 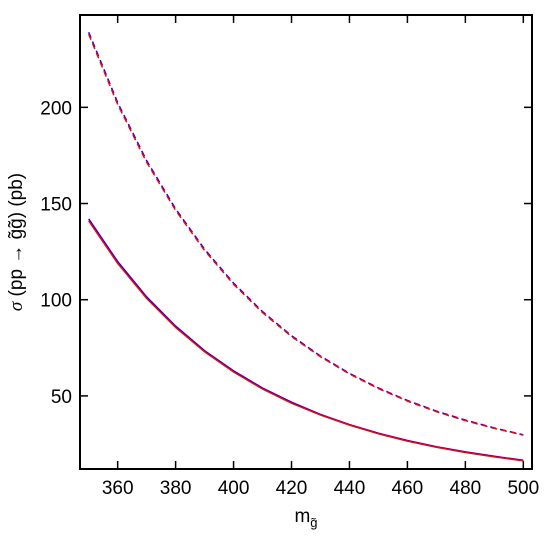 What do you see at coordinates (350, 488) in the screenshot?
I see `x-tick-label-440: 440` at bounding box center [350, 488].